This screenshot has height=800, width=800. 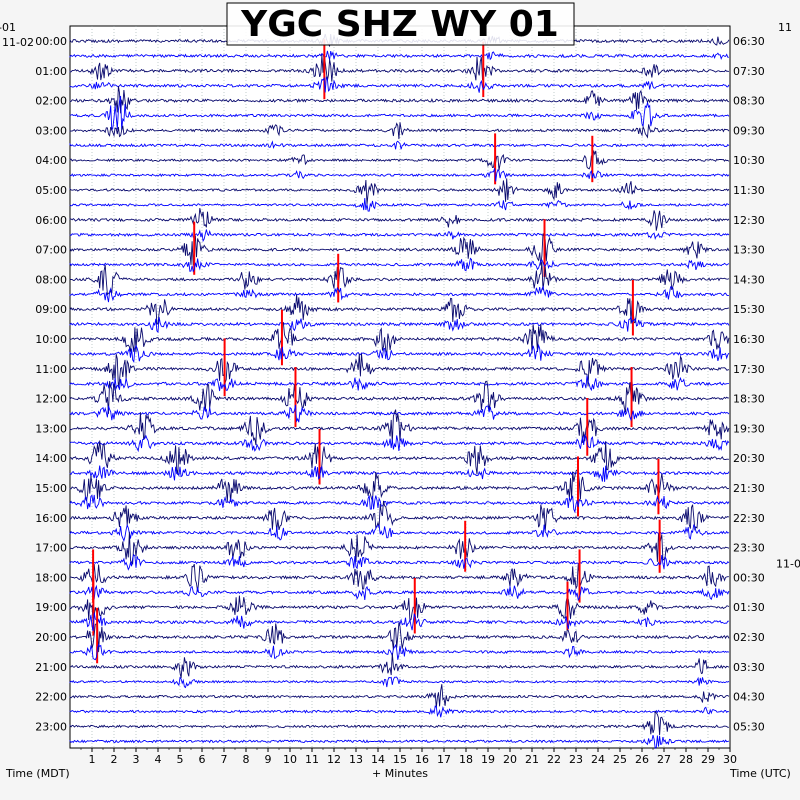 What do you see at coordinates (749, 518) in the screenshot?
I see `right-hour-label: 22:30` at bounding box center [749, 518].